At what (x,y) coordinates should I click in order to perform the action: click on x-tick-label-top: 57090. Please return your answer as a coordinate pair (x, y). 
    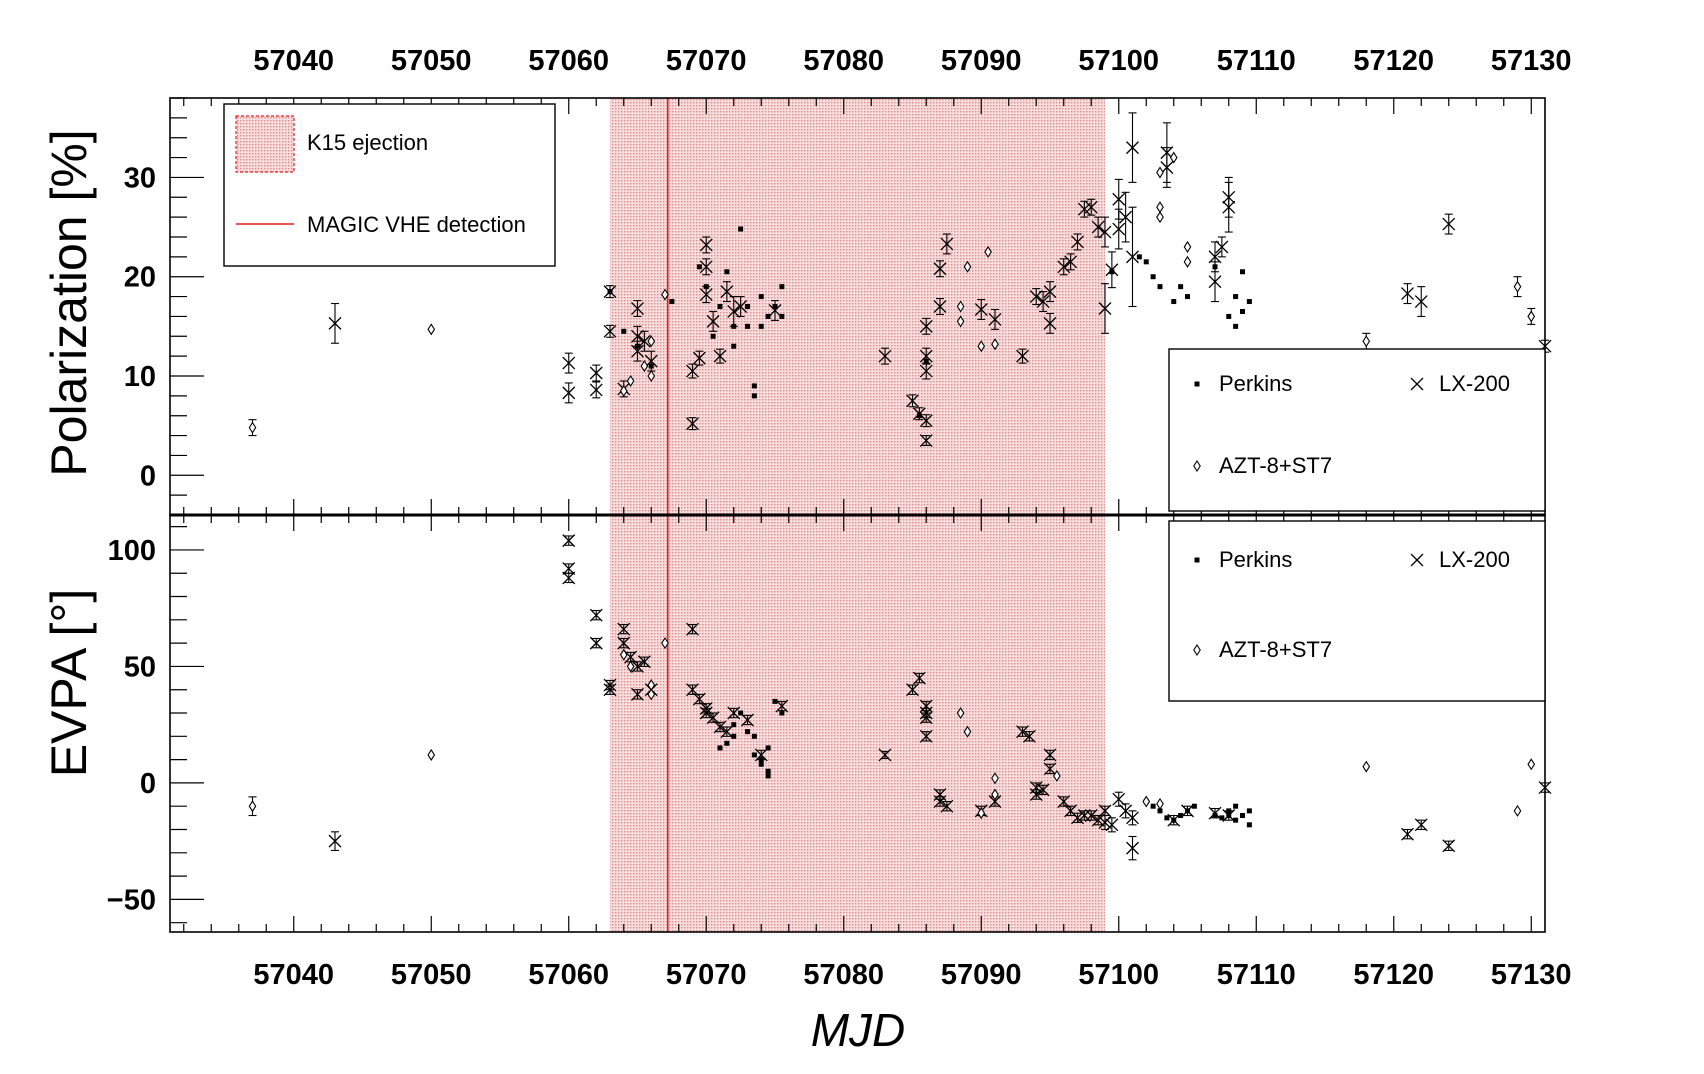
    Looking at the image, I should click on (981, 61).